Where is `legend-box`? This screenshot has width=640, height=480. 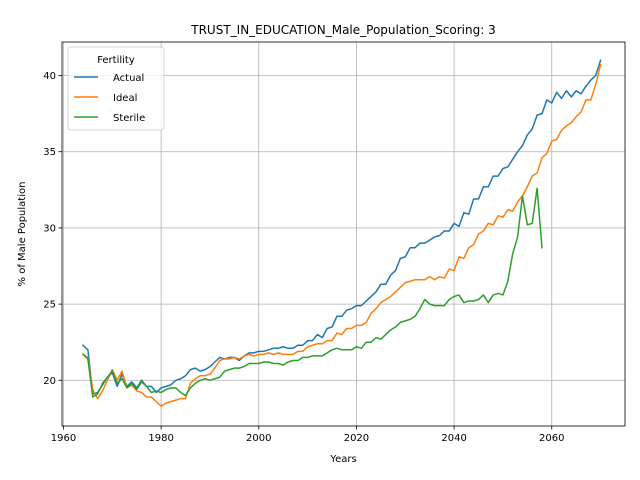 legend-box is located at coordinates (116, 88).